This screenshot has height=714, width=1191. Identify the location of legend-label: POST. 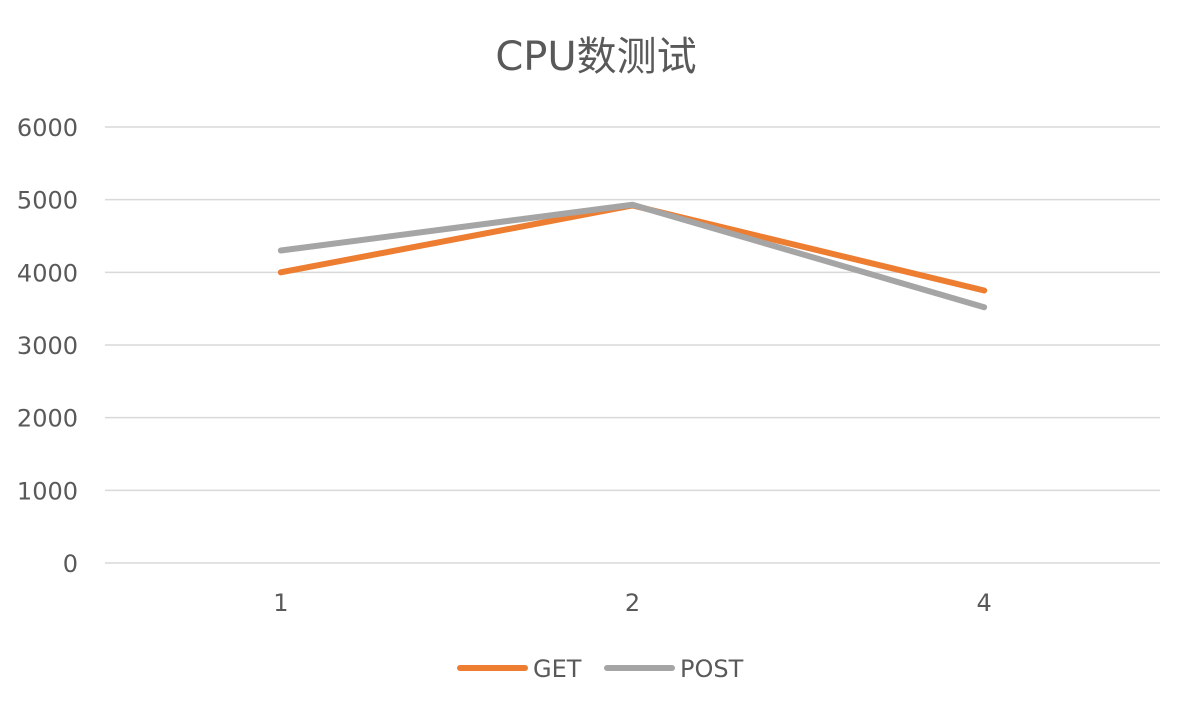
(712, 669).